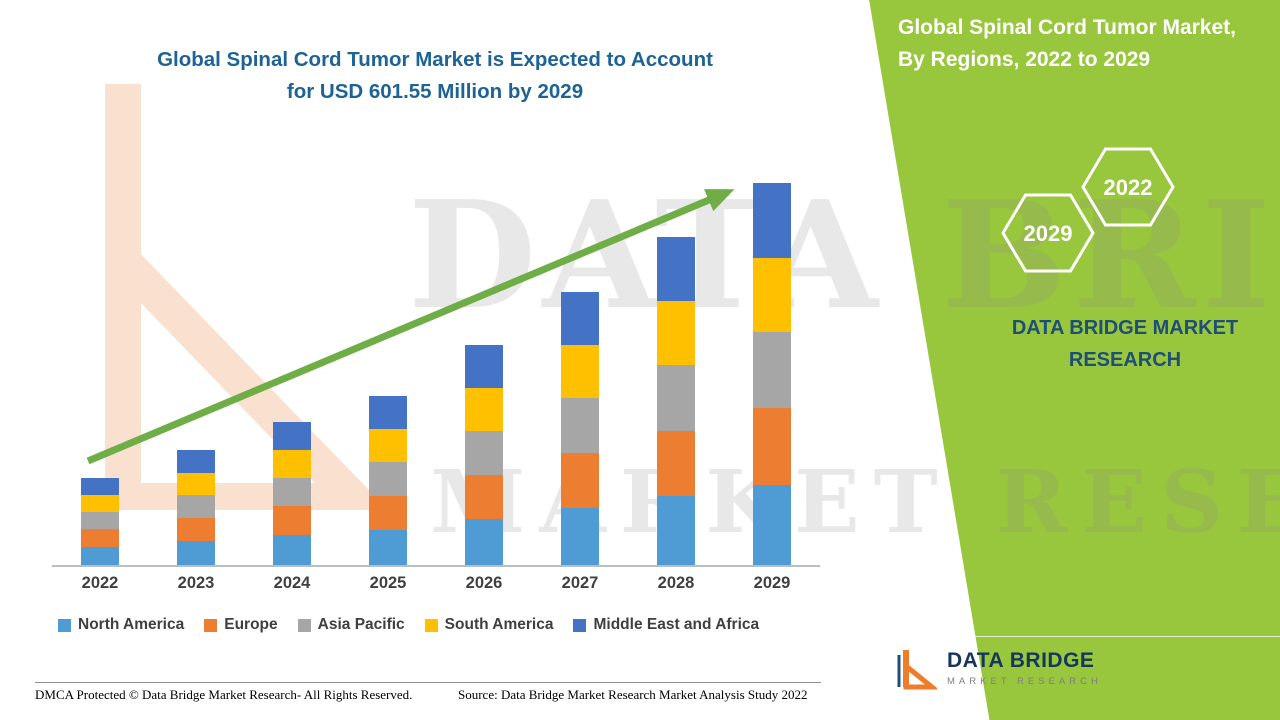 The height and width of the screenshot is (720, 1280). I want to click on legend-swatch-asia-pacific, so click(304, 625).